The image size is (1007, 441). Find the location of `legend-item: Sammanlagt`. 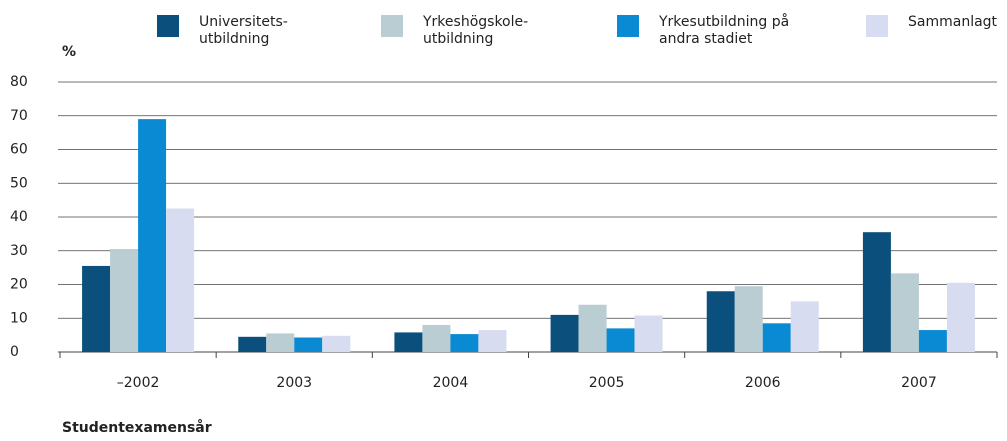

legend-item: Sammanlagt is located at coordinates (931, 25).